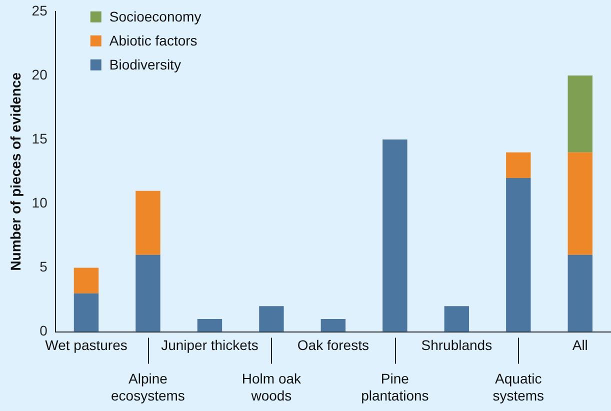 The height and width of the screenshot is (411, 611). I want to click on y-tick-label: 0, so click(44, 330).